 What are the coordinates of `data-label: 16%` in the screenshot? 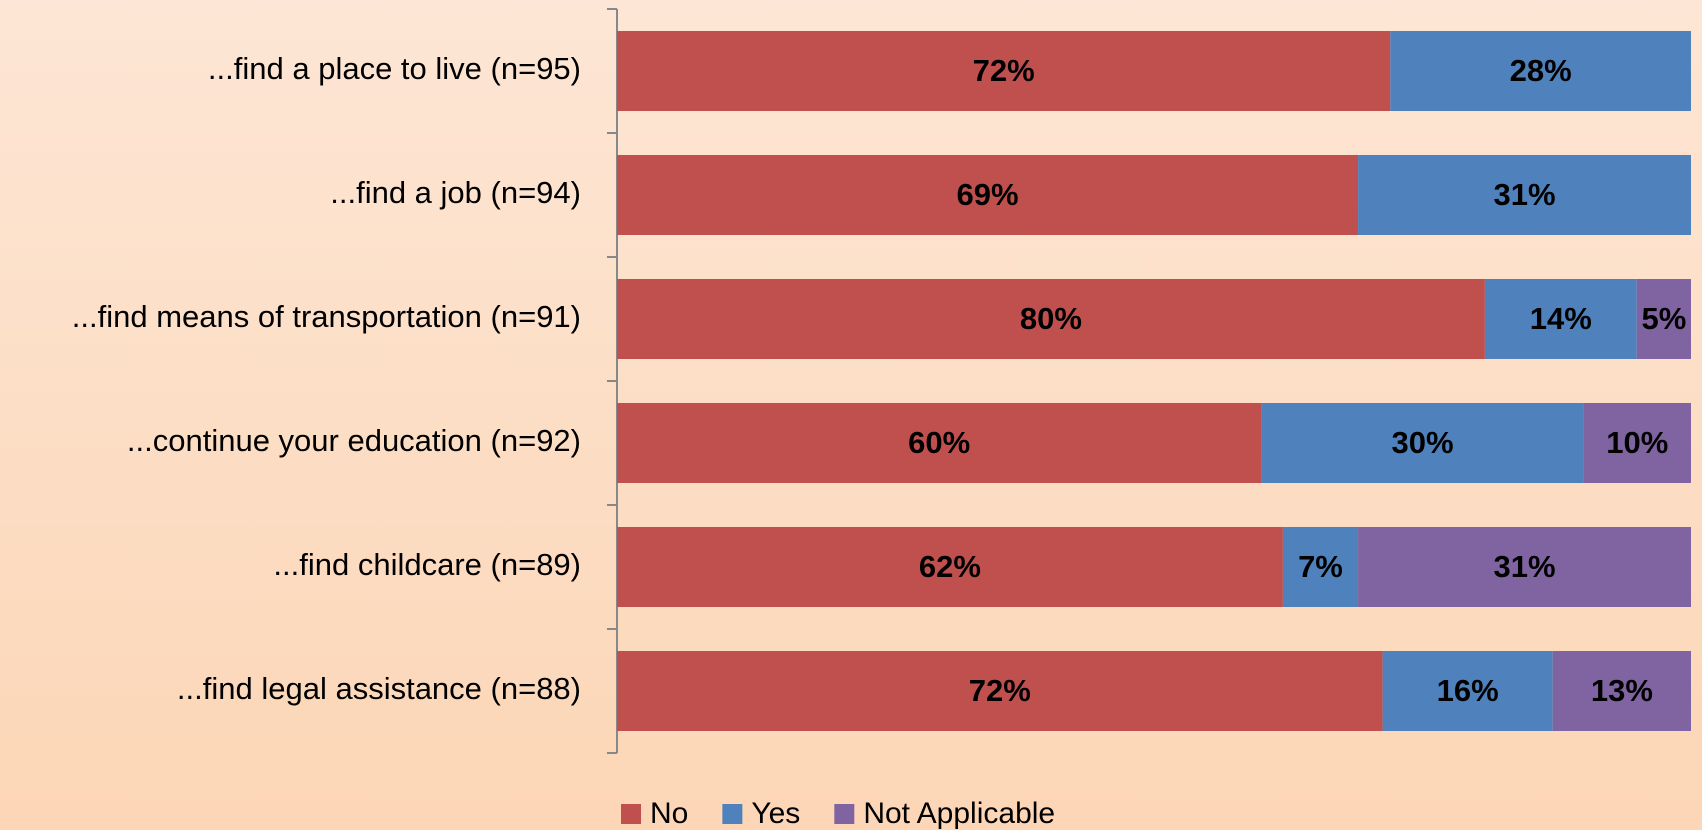 It's located at (1468, 690).